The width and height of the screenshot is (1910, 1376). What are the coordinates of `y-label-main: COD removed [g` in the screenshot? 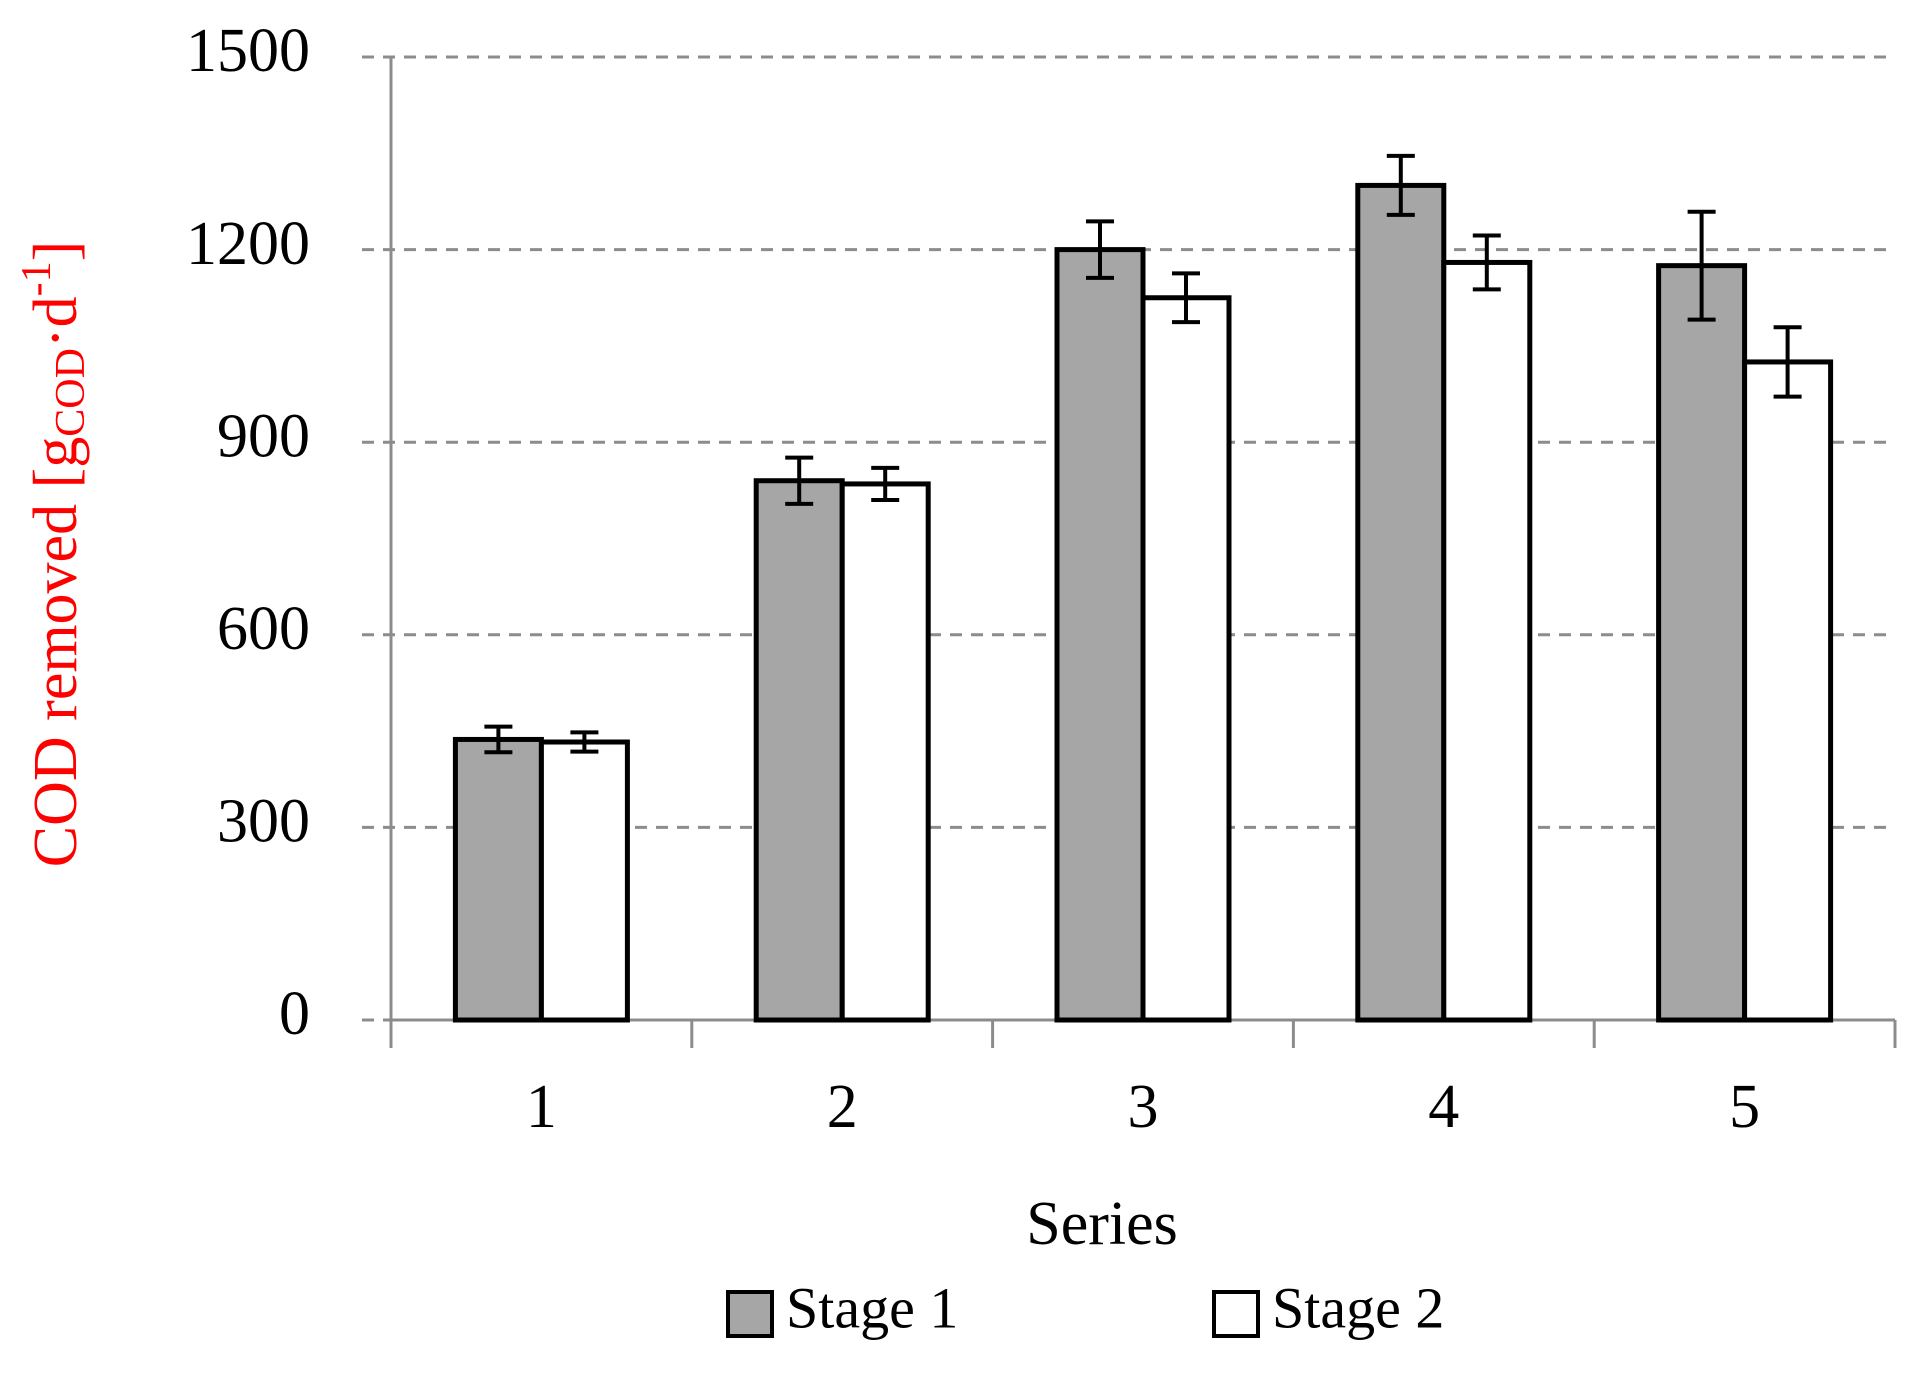 It's located at (56, 652).